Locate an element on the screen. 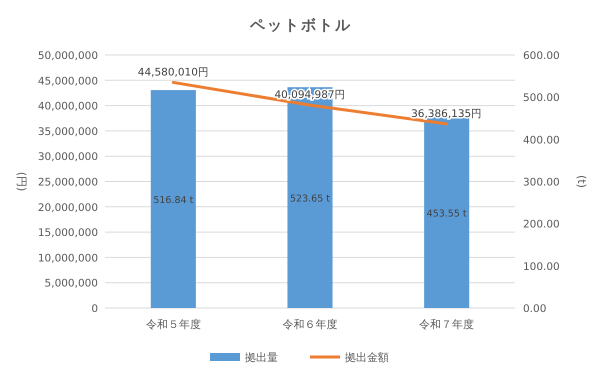 The width and height of the screenshot is (602, 382). y2-tick-label: 500.00 is located at coordinates (541, 98).